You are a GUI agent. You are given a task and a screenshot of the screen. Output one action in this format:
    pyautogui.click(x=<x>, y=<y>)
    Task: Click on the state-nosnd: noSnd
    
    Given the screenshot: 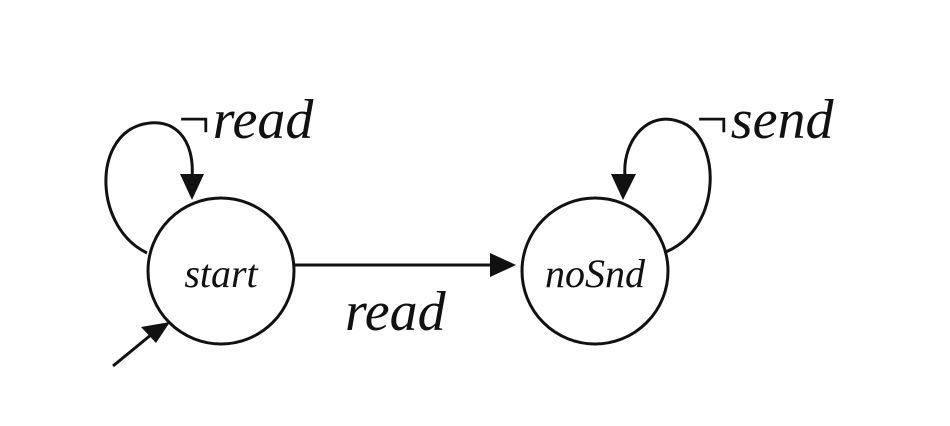 What is the action you would take?
    pyautogui.click(x=595, y=271)
    